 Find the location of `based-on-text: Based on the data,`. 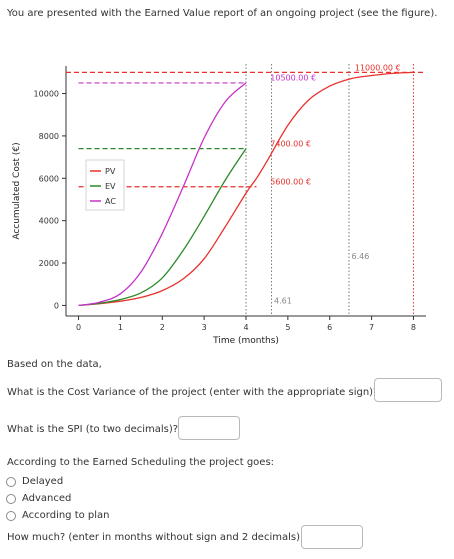

based-on-text: Based on the data, is located at coordinates (54, 364).